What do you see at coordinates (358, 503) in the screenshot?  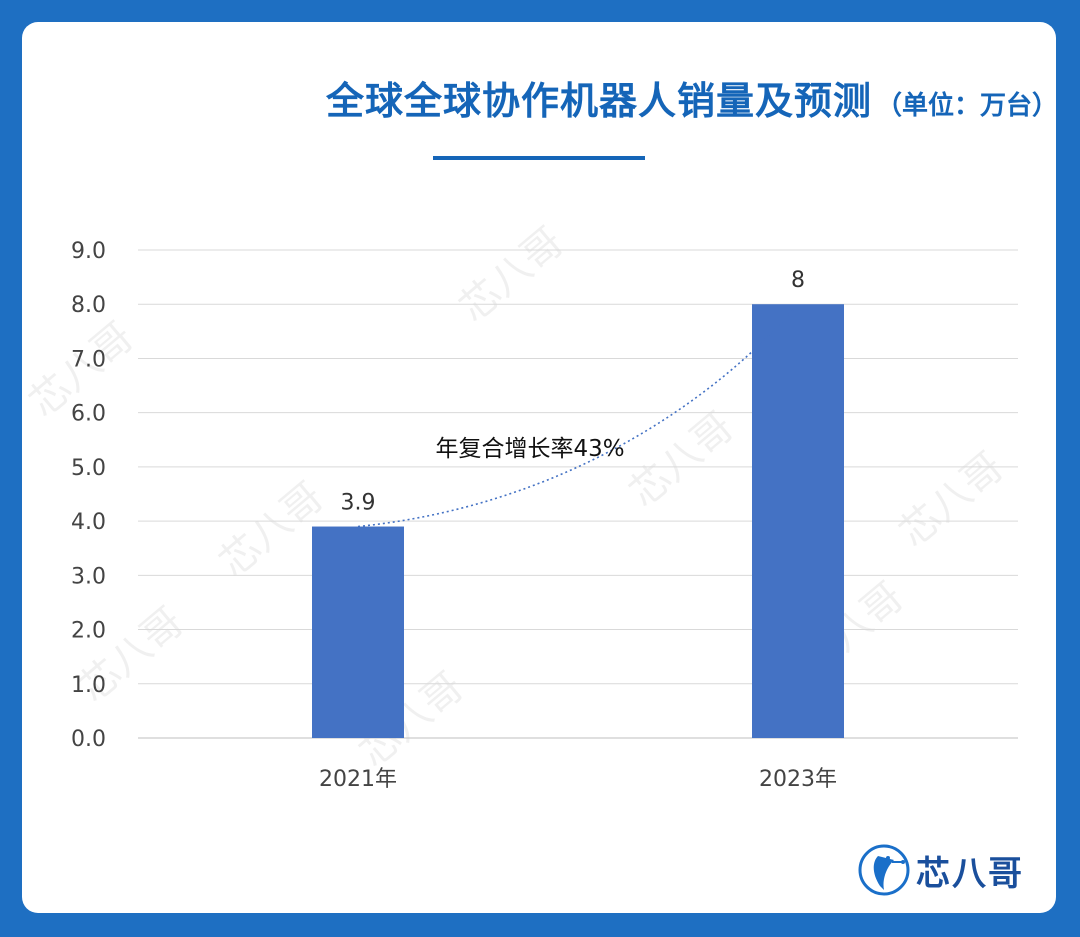 I see `bar-value-label: 3.9` at bounding box center [358, 503].